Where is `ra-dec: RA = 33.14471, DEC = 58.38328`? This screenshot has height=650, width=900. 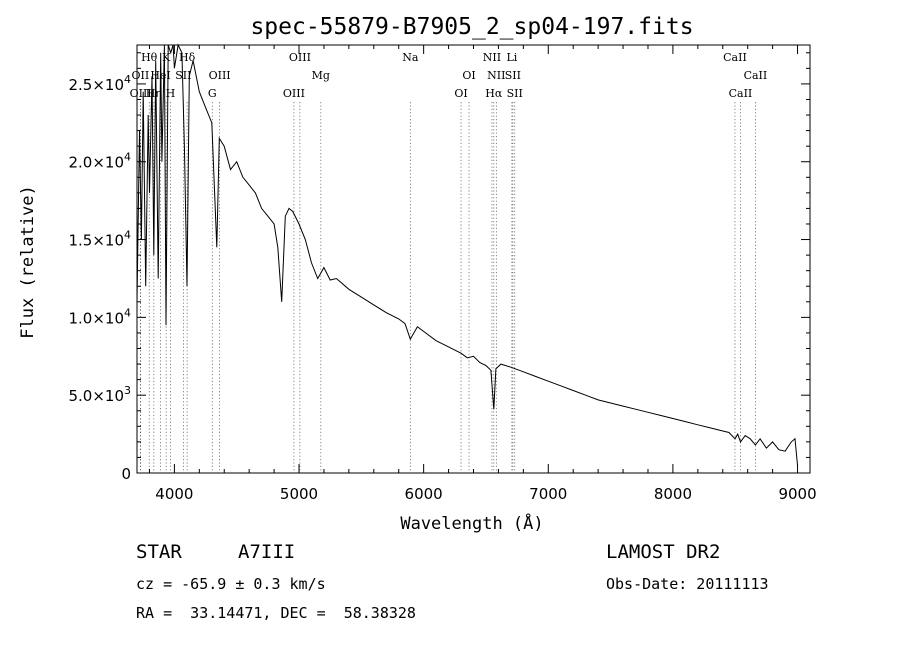 ra-dec: RA = 33.14471, DEC = 58.38328 is located at coordinates (276, 613).